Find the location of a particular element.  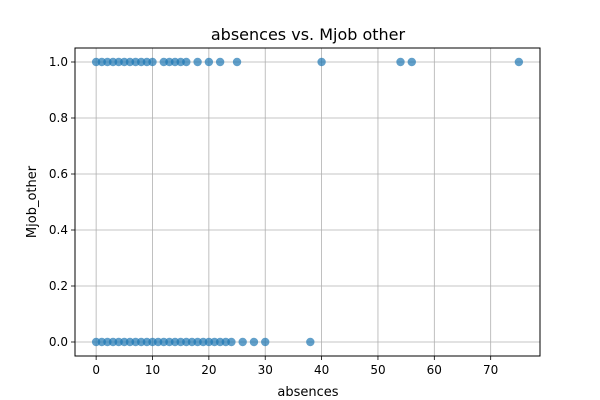

y-tick-label: 0.2 is located at coordinates (58, 286).